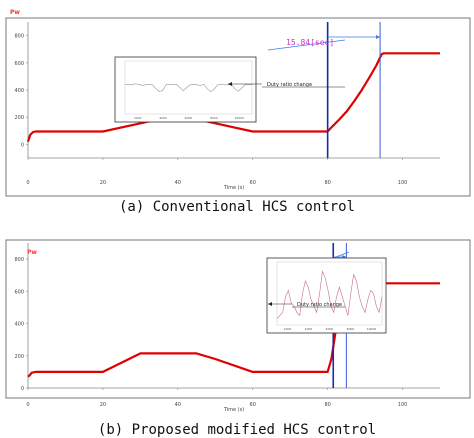 This screenshot has height=438, width=474. What do you see at coordinates (310, 42) in the screenshot?
I see `duration-label: 15.84[sec]` at bounding box center [310, 42].